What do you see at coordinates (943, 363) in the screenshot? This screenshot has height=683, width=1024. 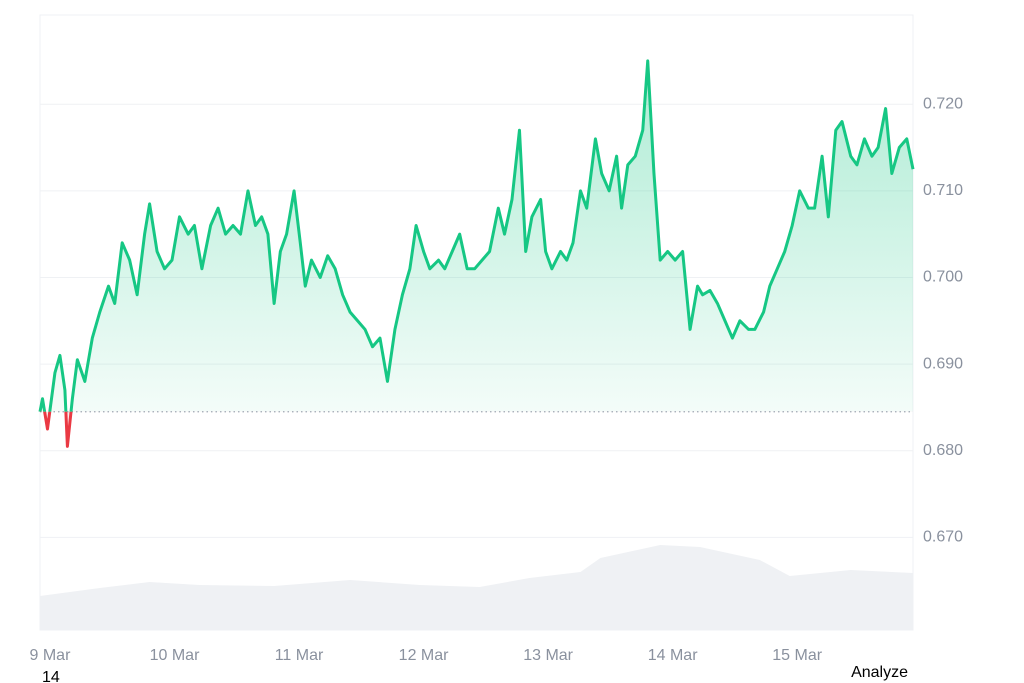 I see `y-tick-label: 0.690` at bounding box center [943, 363].